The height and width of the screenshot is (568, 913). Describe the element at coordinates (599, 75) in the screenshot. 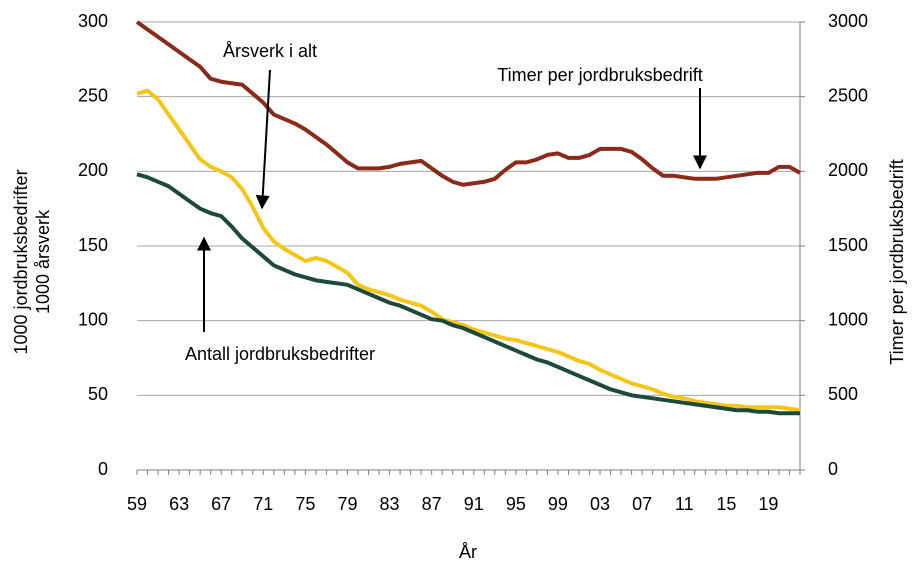

I see `annotation: Timer per jordbruksbedrift` at that location.